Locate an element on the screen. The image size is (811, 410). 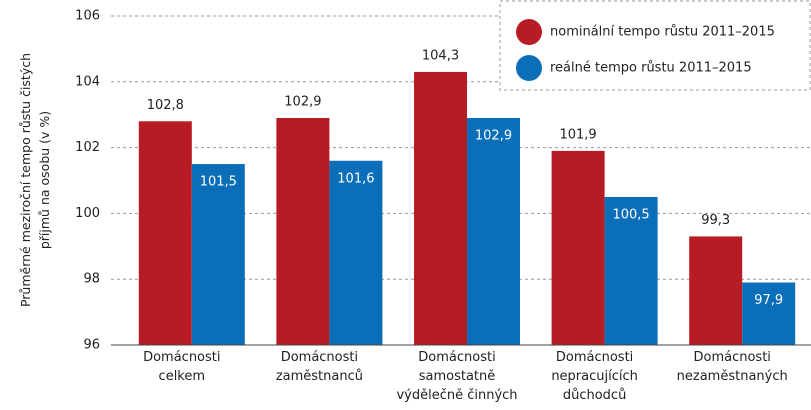
data-label: 104,3 is located at coordinates (440, 55).